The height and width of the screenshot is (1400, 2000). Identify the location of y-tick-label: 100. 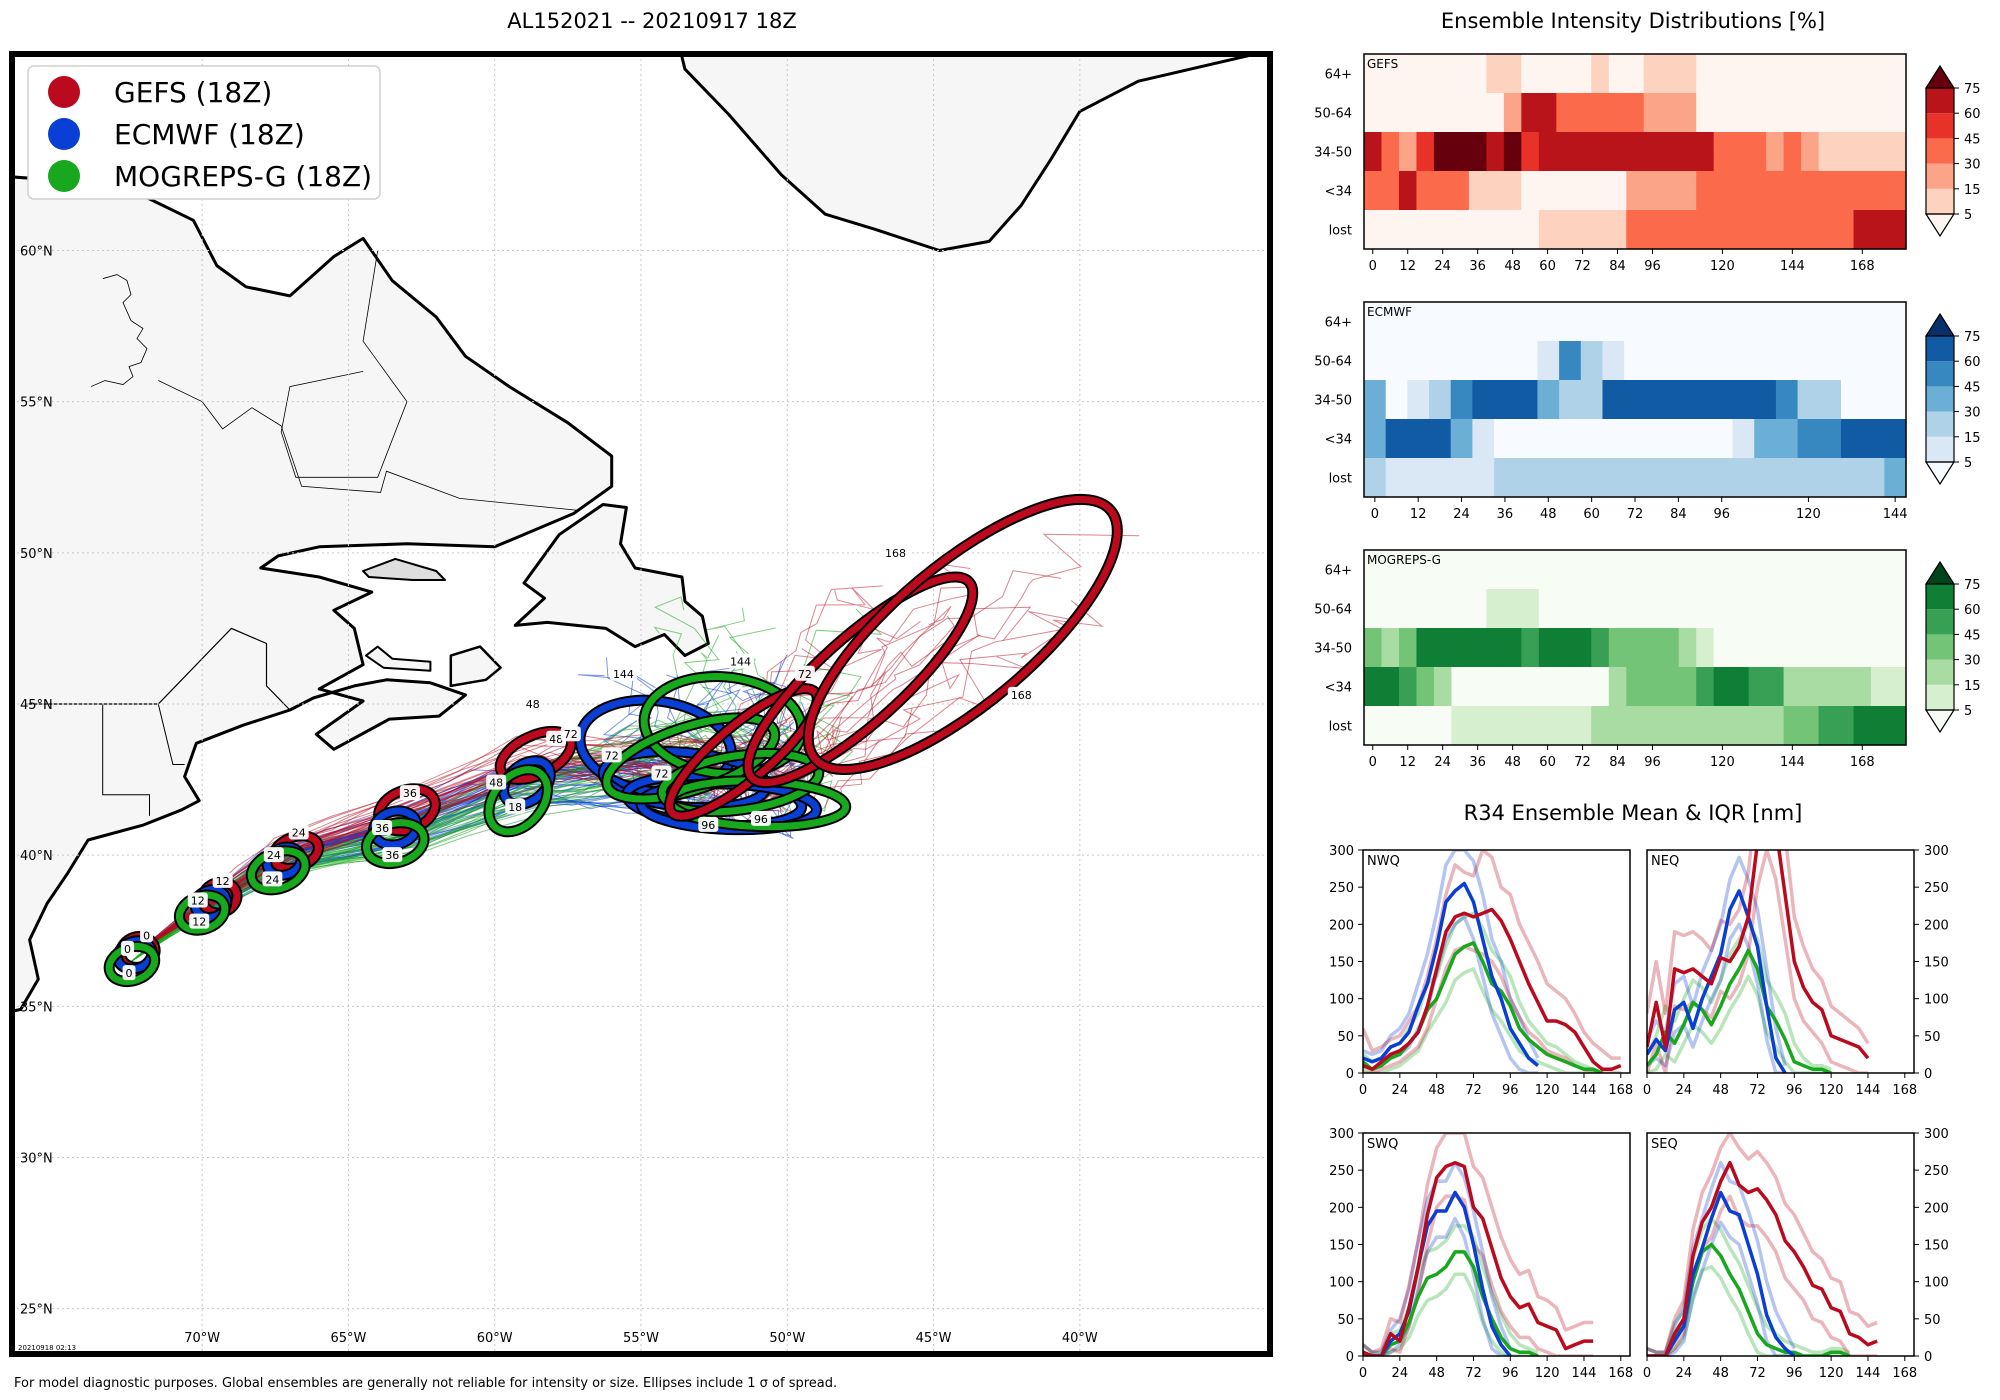
(1936, 1283).